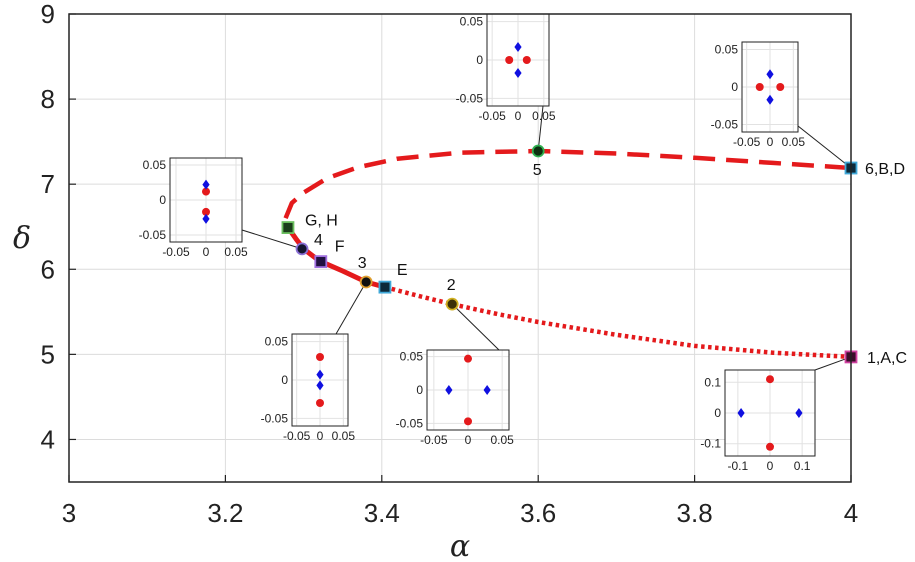 Image resolution: width=915 pixels, height=562 pixels. Describe the element at coordinates (22, 238) in the screenshot. I see `y-axis-label: δ` at that location.